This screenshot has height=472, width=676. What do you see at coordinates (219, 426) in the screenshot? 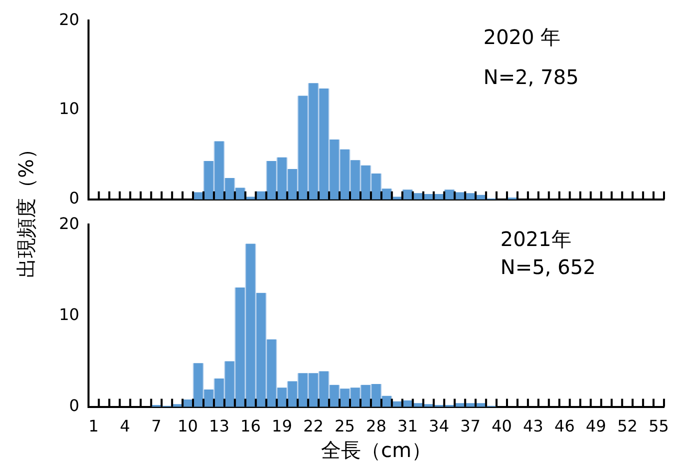
I see `x-tick-label: 13` at bounding box center [219, 426].